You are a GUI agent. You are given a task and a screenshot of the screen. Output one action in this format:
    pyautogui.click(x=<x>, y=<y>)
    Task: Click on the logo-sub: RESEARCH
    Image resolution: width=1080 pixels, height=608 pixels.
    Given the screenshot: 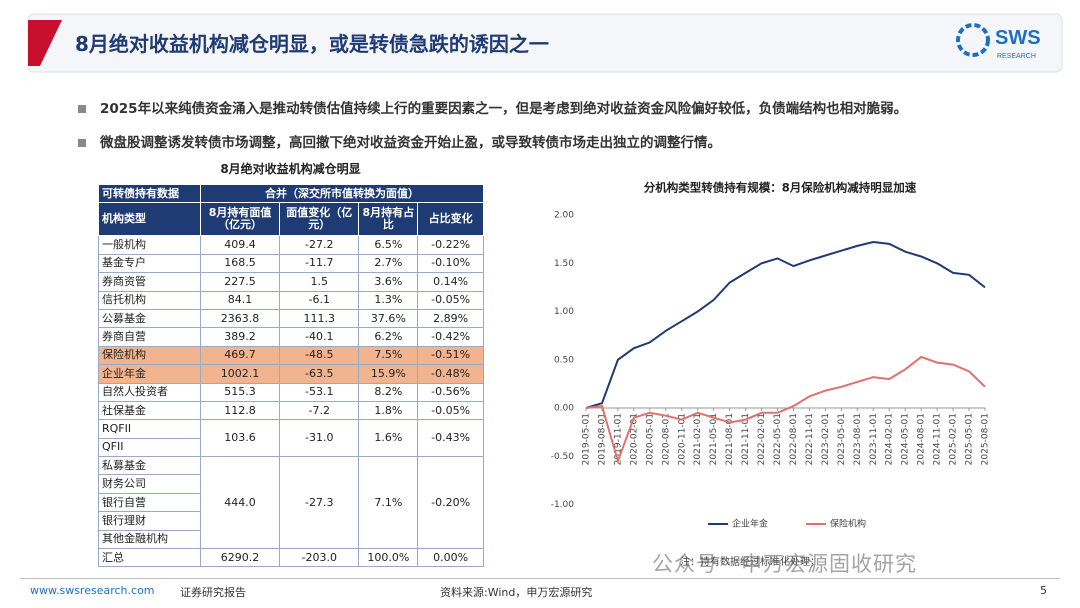 What is the action you would take?
    pyautogui.click(x=1016, y=56)
    